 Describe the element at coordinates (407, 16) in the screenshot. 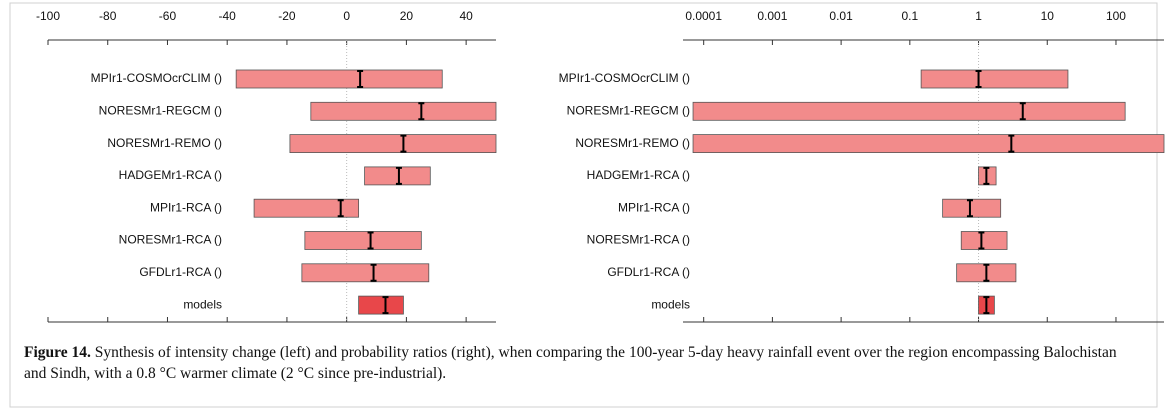

I see `x-tick-label: 20` at that location.